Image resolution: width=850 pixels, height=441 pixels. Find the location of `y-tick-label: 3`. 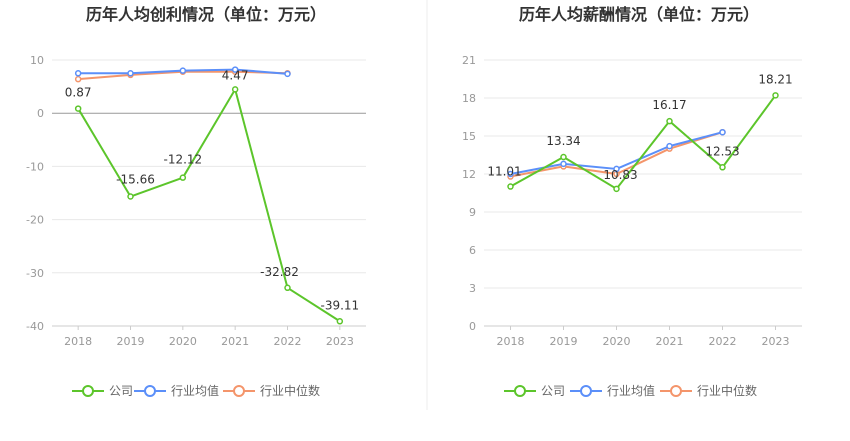

y-tick-label: 3 is located at coordinates (472, 288).